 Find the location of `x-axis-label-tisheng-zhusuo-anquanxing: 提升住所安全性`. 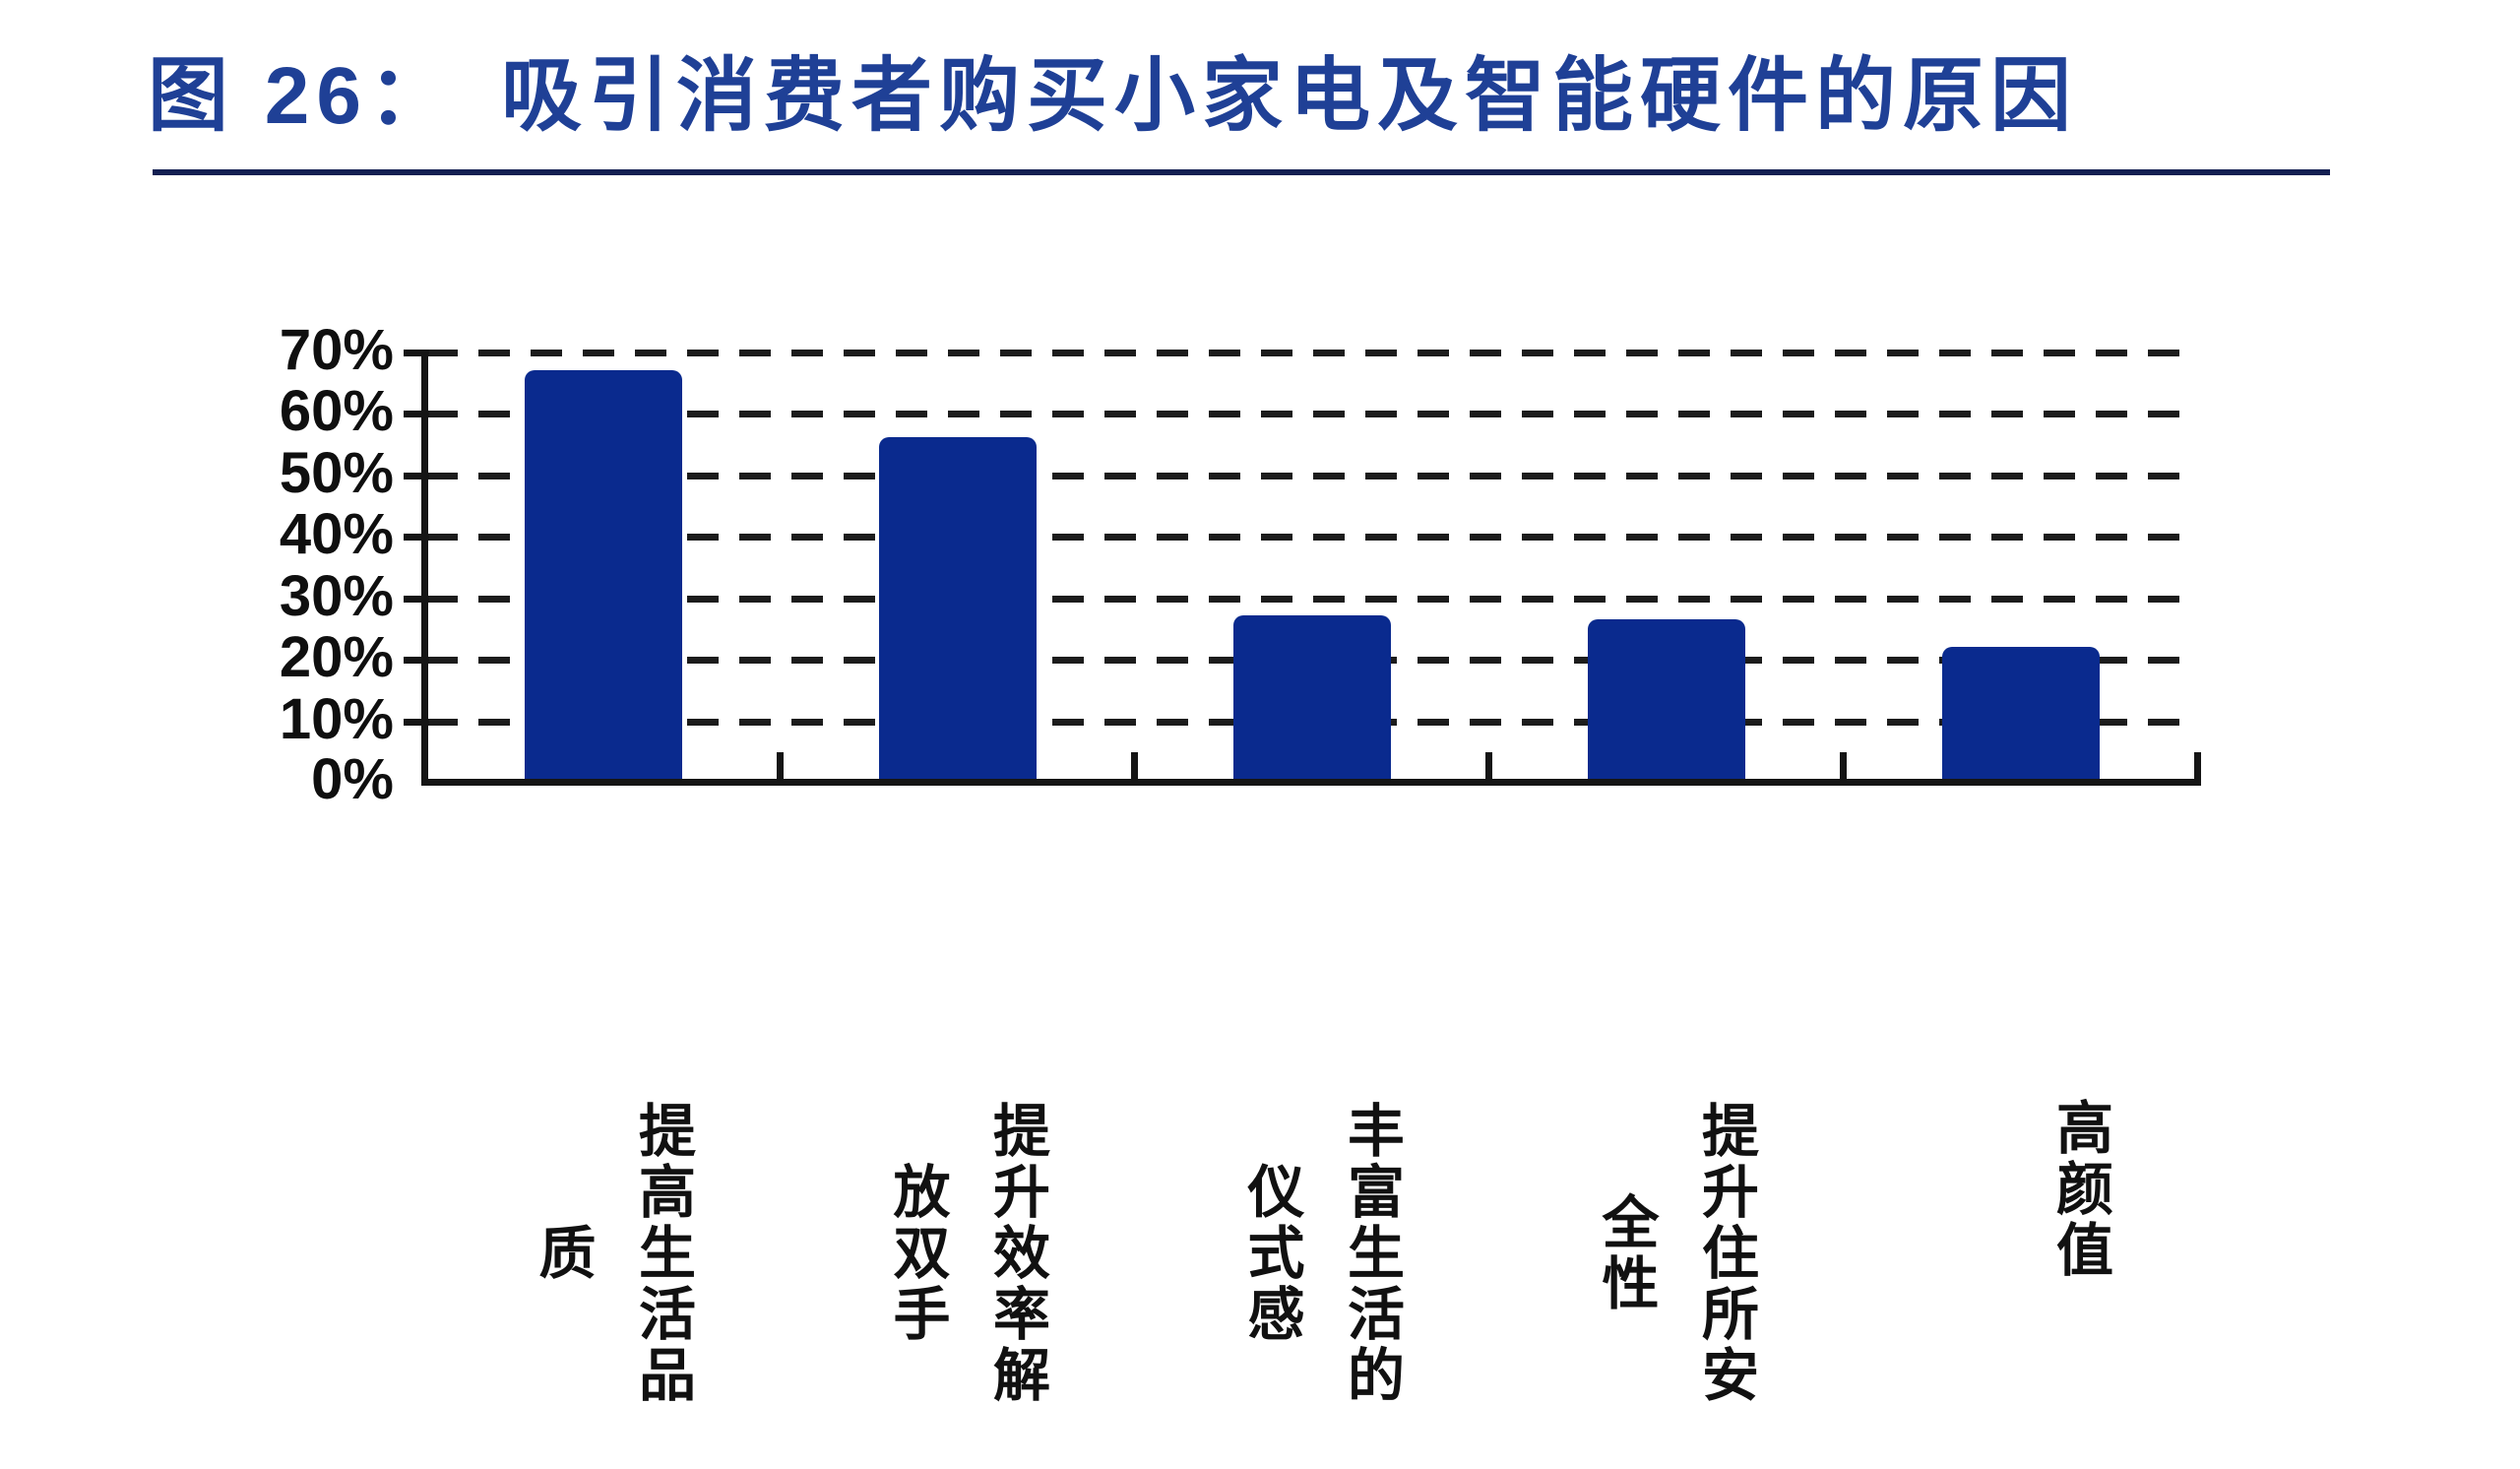

x-axis-label-tisheng-zhusuo-anquanxing: 提升住所安全性 is located at coordinates (1675, 1253).